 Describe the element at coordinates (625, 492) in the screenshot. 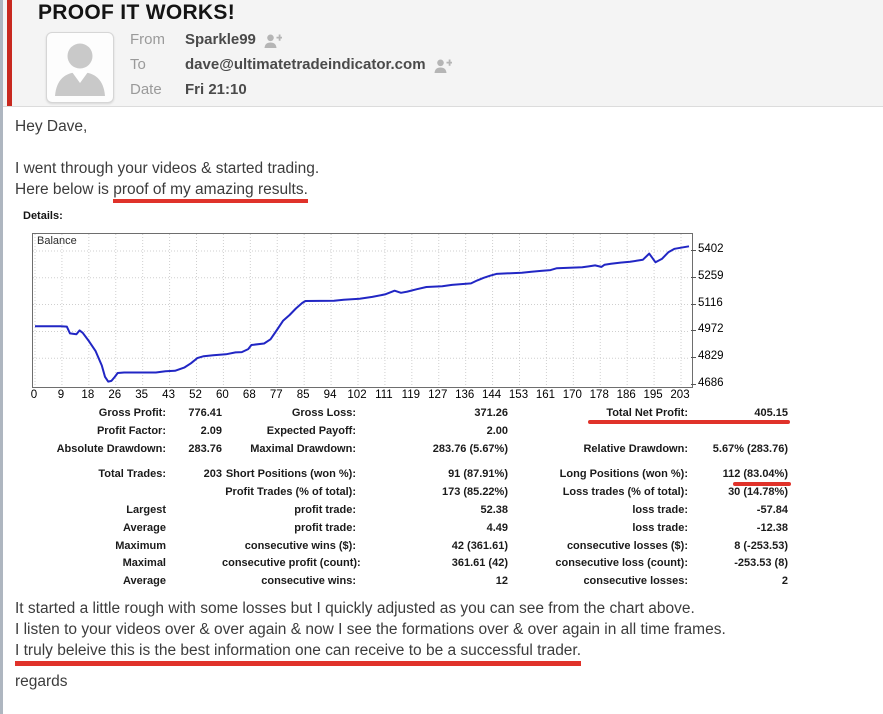

I see `stats-cell: Loss trades (% of total):` at that location.